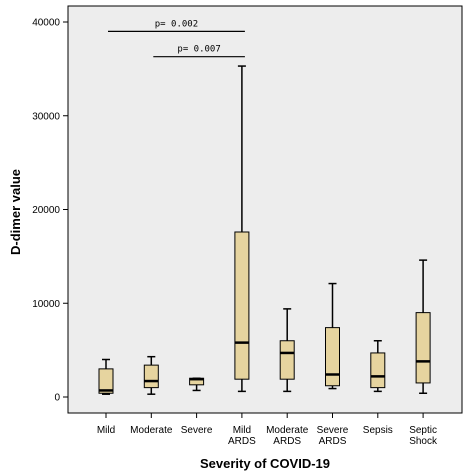 The width and height of the screenshot is (474, 474). Describe the element at coordinates (176, 24) in the screenshot. I see `p-value-label: p= 0.002` at that location.